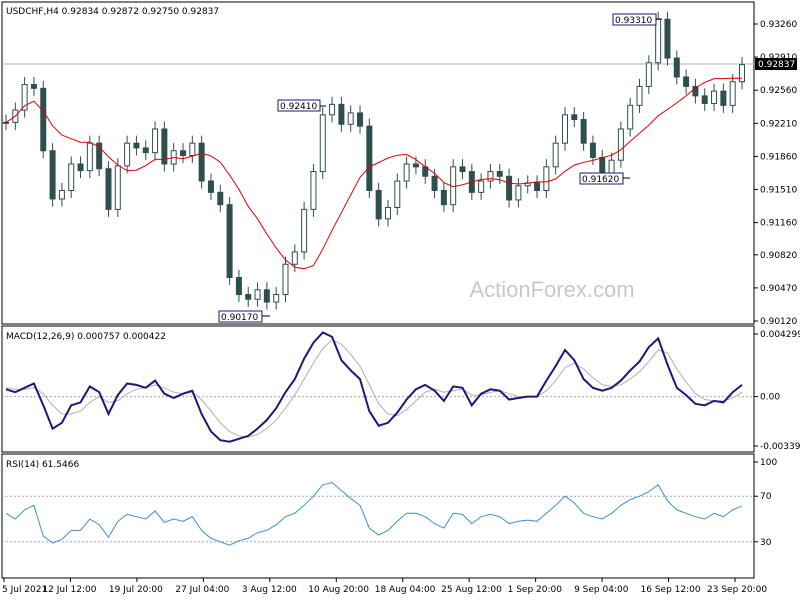 Image resolution: width=800 pixels, height=600 pixels. What do you see at coordinates (770, 398) in the screenshot?
I see `macd-tick-label: 0.00` at bounding box center [770, 398].